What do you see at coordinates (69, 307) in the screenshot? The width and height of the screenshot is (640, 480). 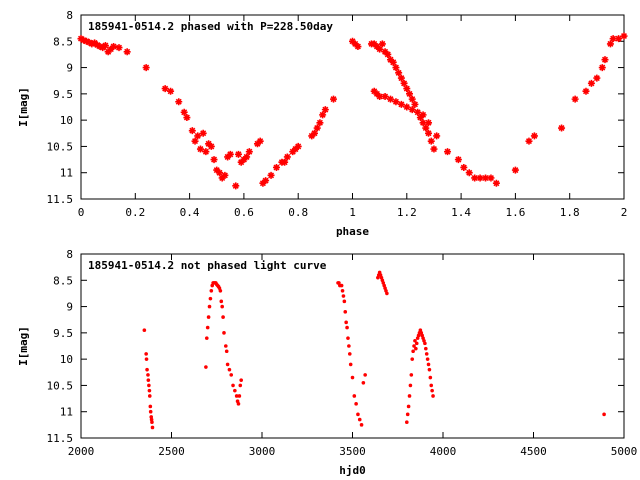 I see `y-tick-label: 9` at bounding box center [69, 307].